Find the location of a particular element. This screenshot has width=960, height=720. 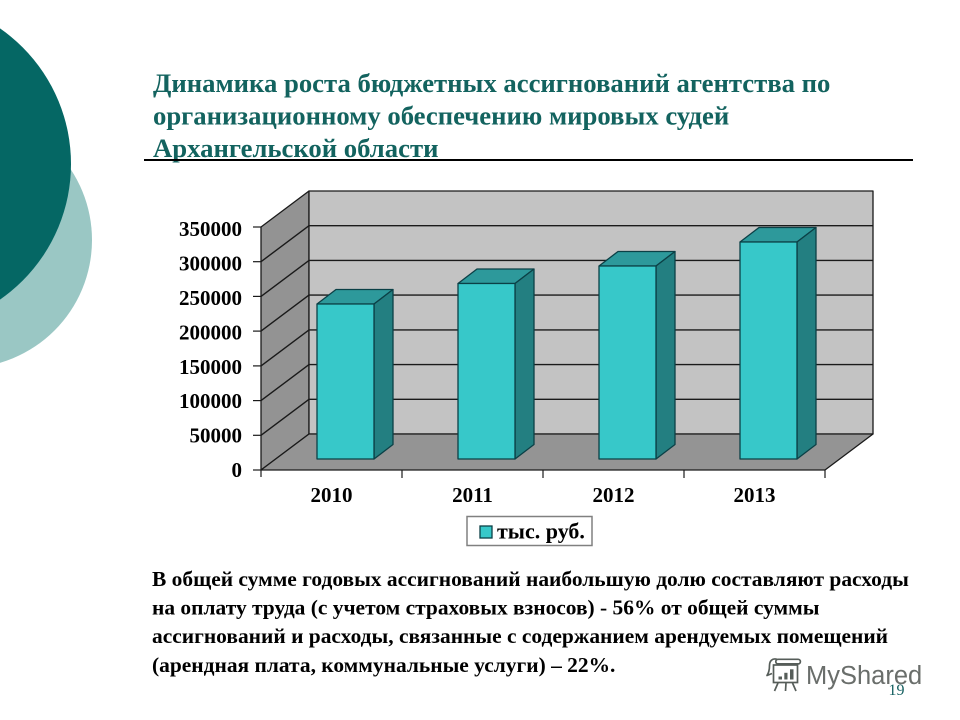

svg-text: 100000 is located at coordinates (210, 401).